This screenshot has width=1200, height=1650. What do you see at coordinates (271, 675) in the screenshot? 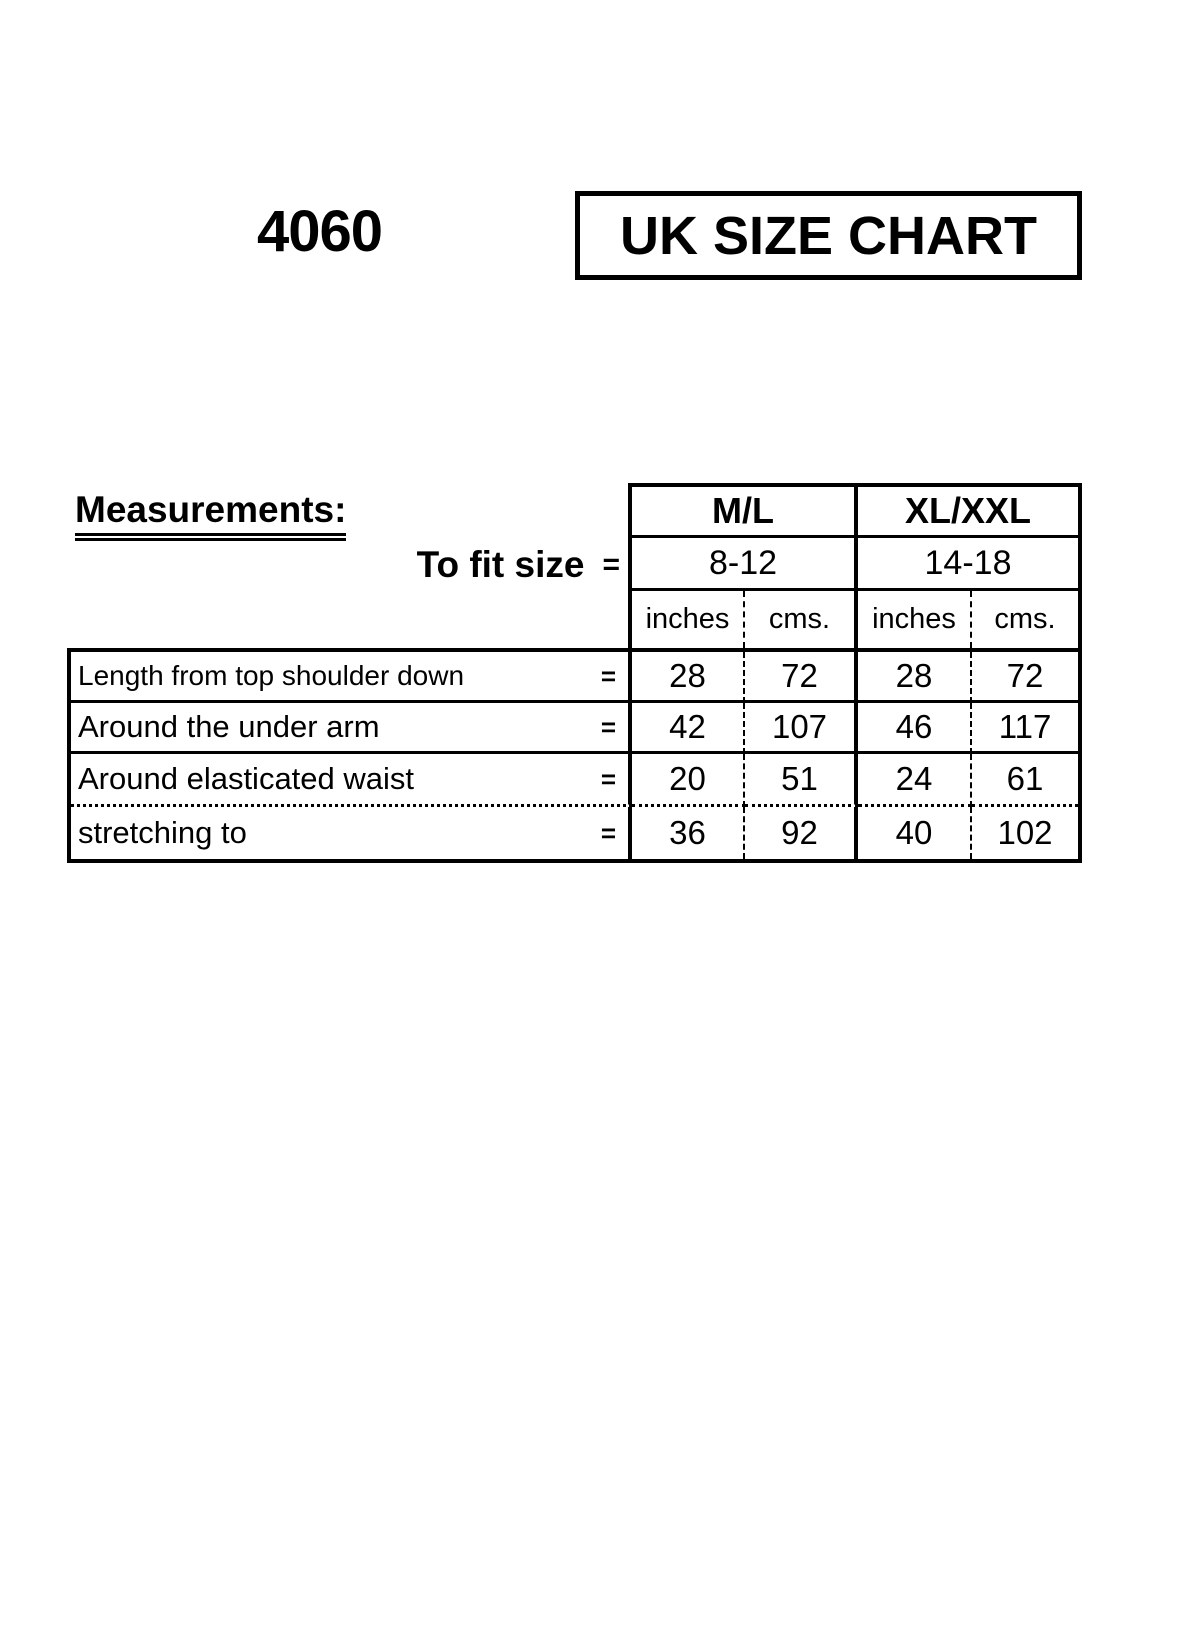
I see `row-label-text: Length from top shoulder down` at bounding box center [271, 675].